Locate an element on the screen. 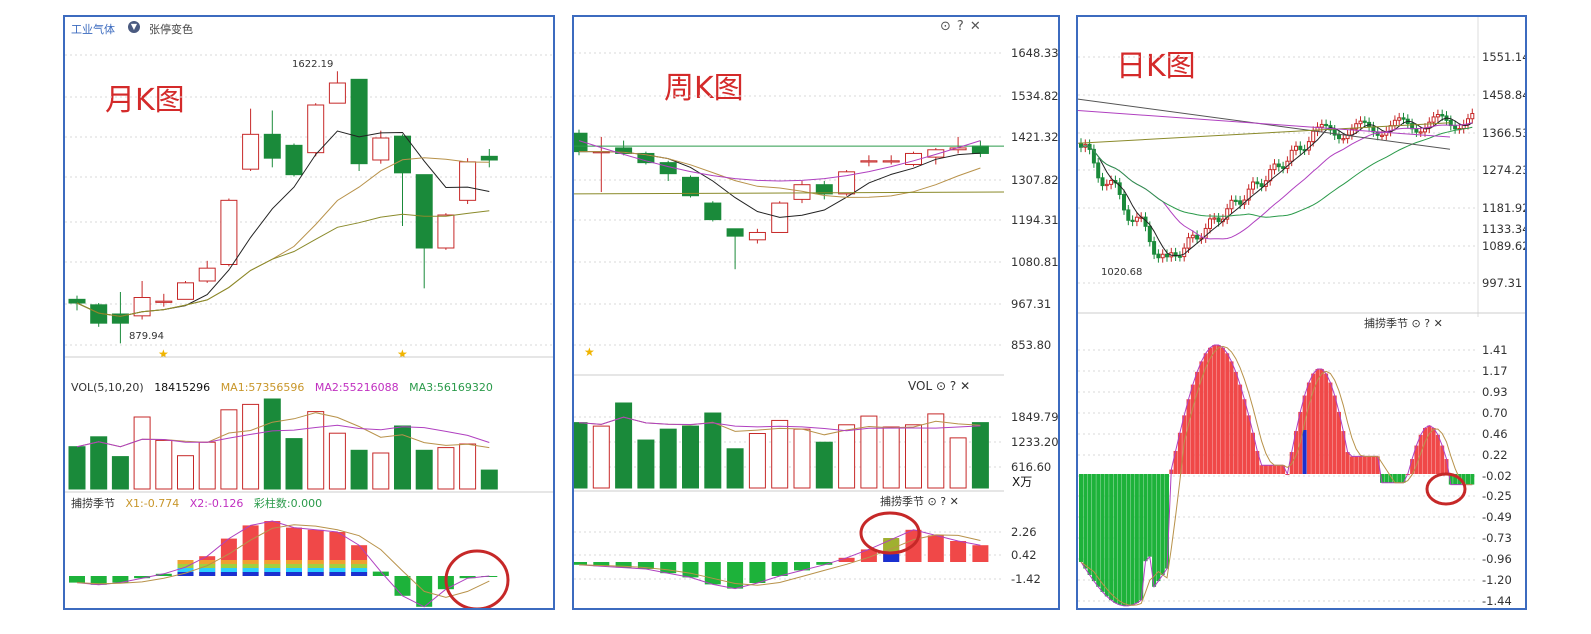 Image resolution: width=1591 pixels, height=634 pixels. osc-tick: -0.02 is located at coordinates (1497, 476).